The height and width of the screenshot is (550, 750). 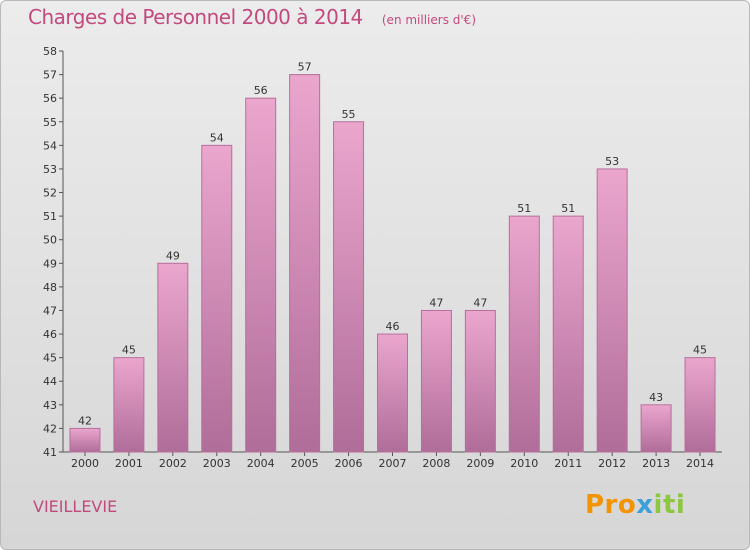 What do you see at coordinates (173, 357) in the screenshot?
I see `bar-2002` at bounding box center [173, 357].